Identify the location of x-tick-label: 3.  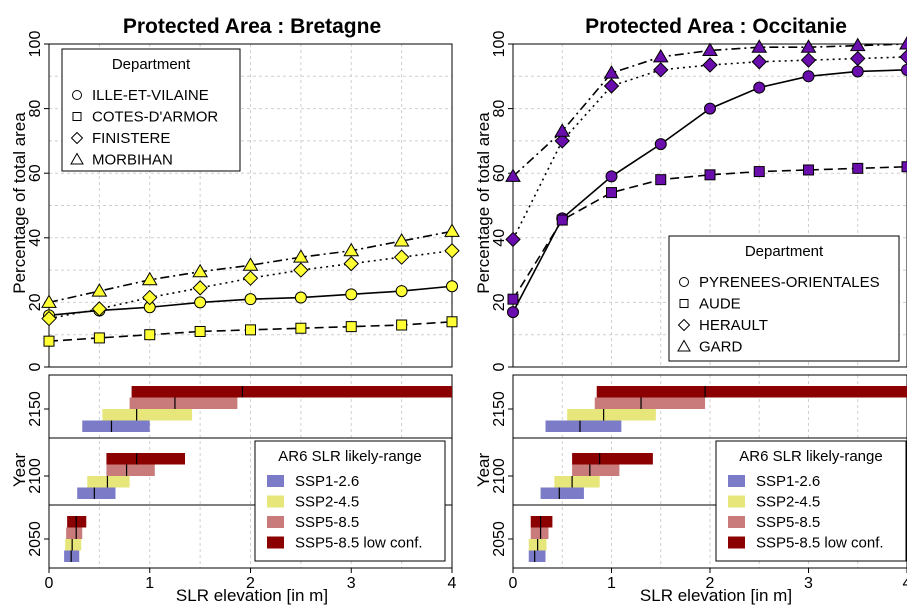
(808, 583).